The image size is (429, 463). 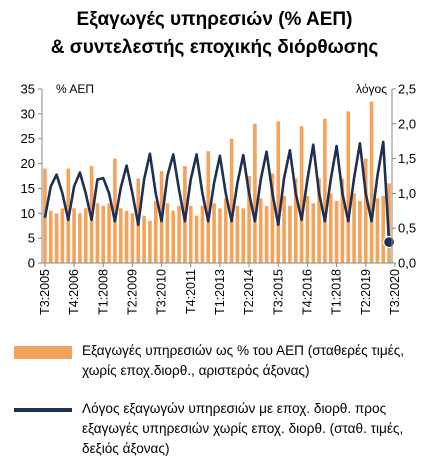 What do you see at coordinates (407, 89) in the screenshot?
I see `right-tick-label-5: 2,5` at bounding box center [407, 89].